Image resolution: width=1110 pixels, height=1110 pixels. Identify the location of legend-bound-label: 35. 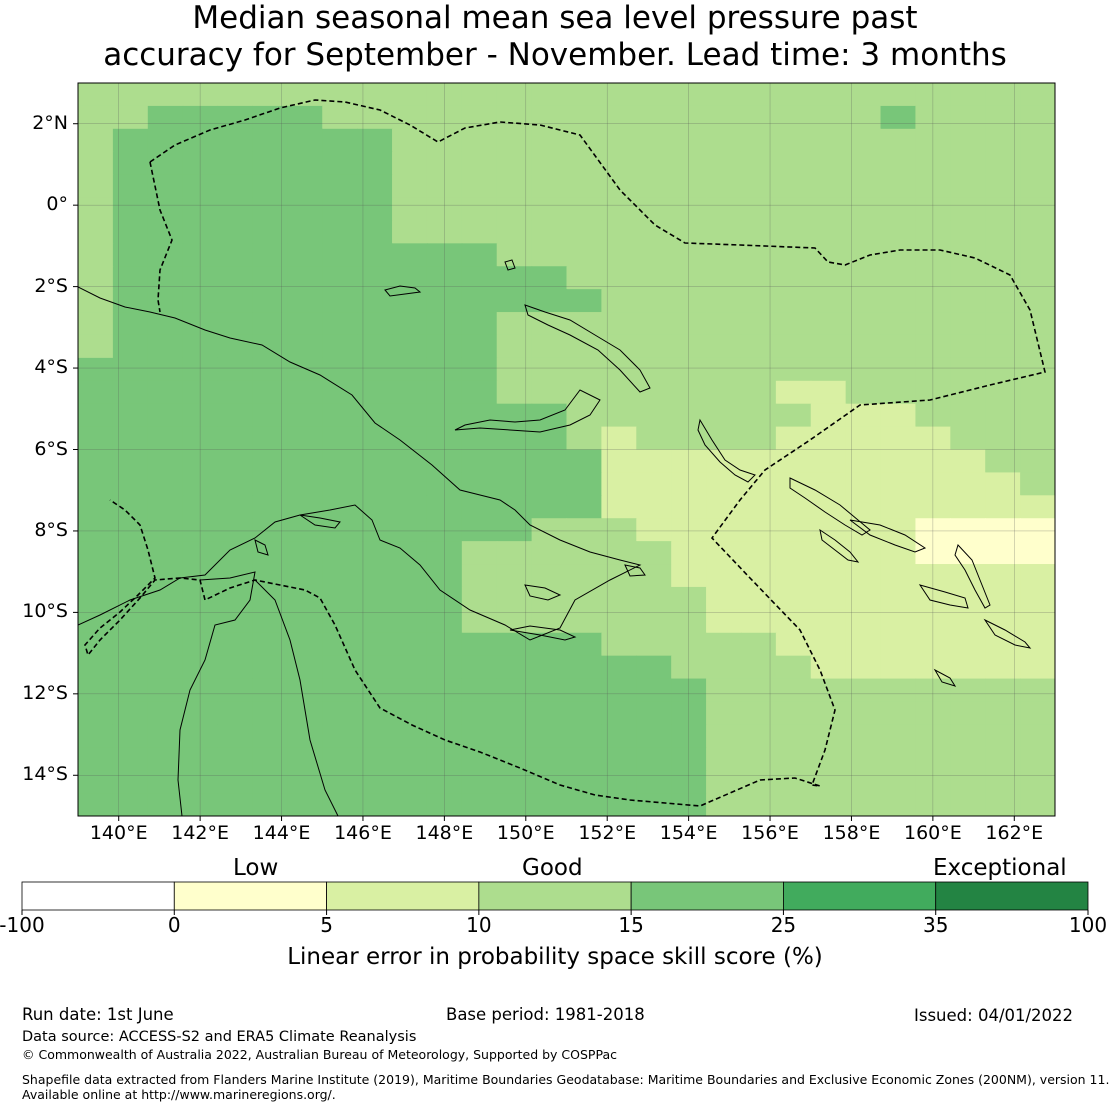
(935, 925).